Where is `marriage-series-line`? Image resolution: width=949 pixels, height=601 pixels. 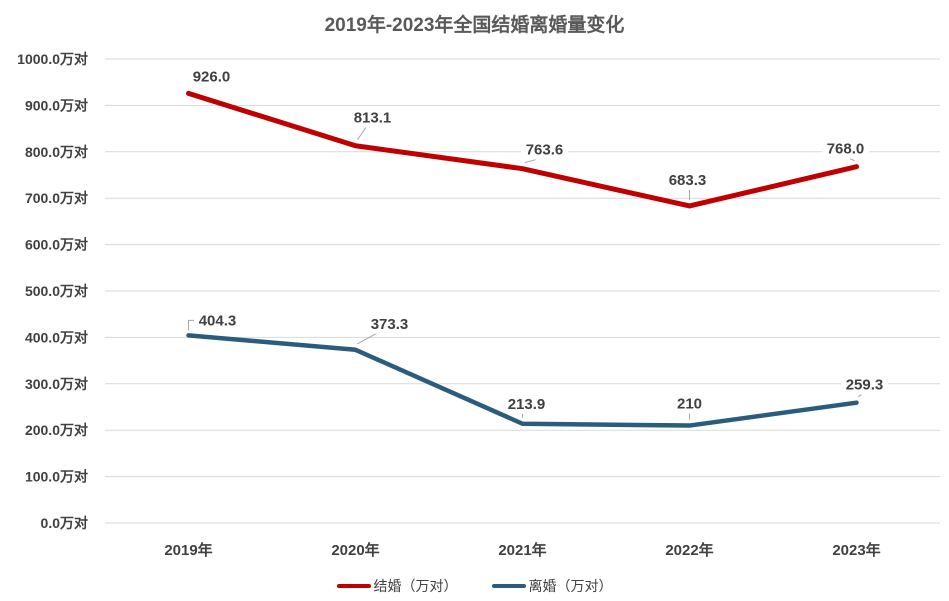
marriage-series-line is located at coordinates (522, 149).